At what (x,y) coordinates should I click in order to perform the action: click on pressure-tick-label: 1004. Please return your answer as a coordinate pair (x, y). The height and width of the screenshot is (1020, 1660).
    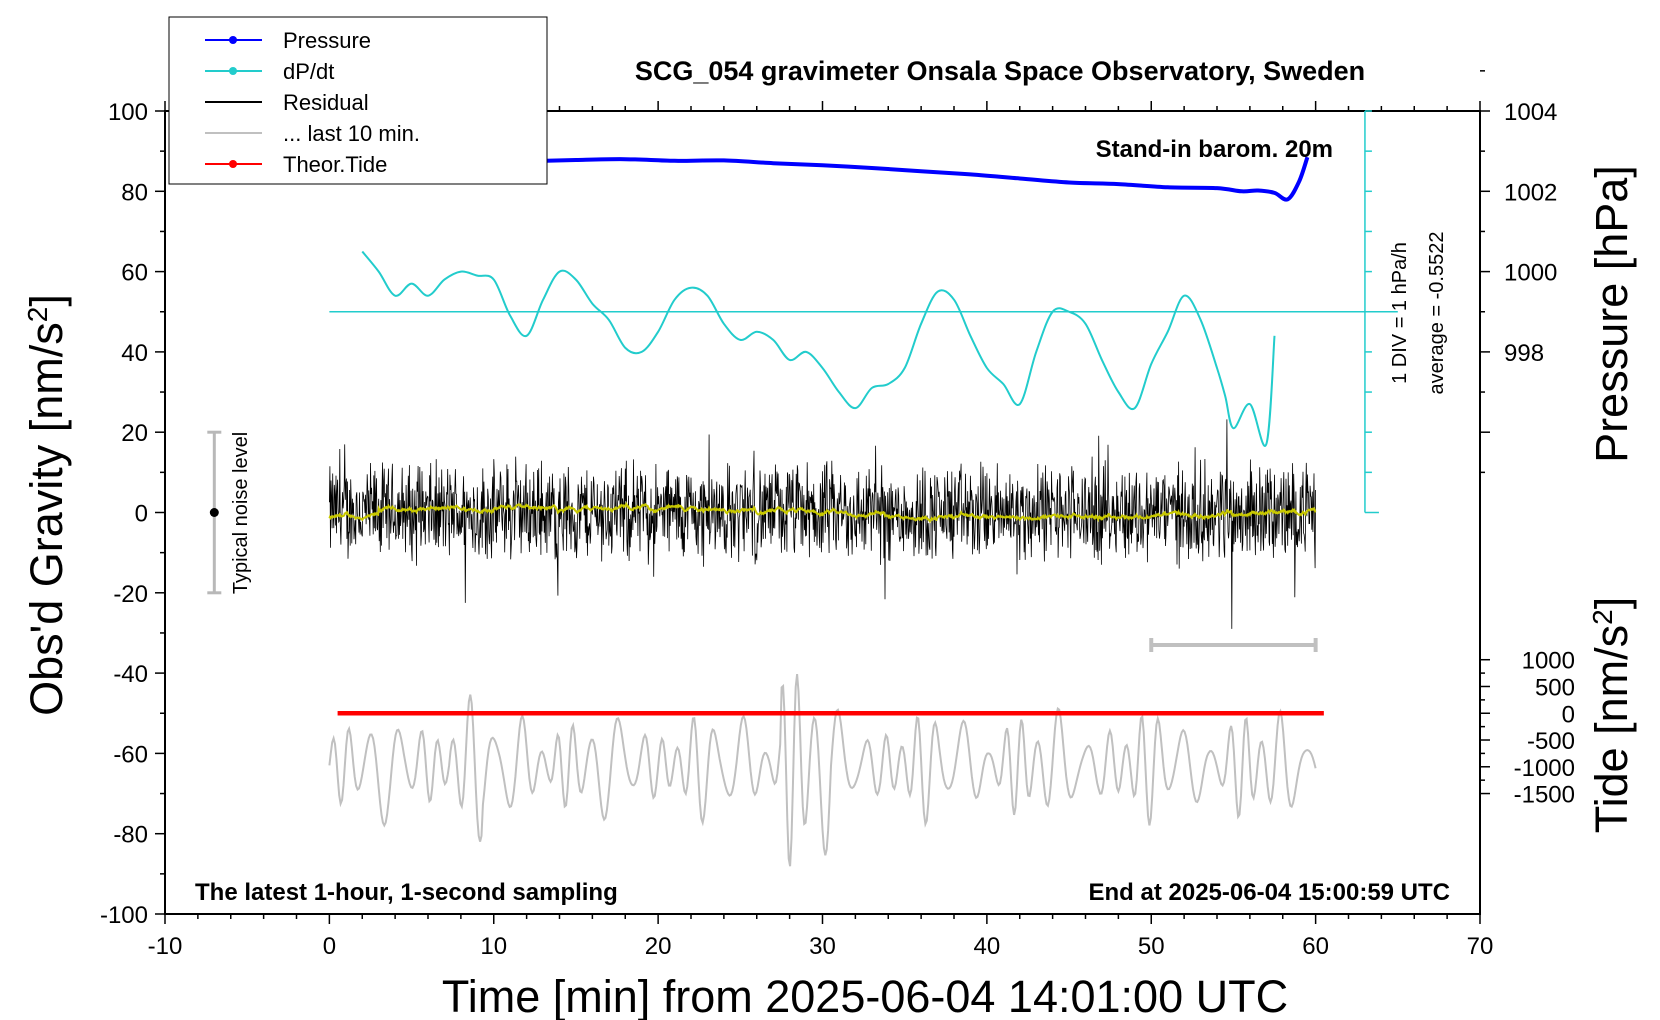
    Looking at the image, I should click on (1530, 112).